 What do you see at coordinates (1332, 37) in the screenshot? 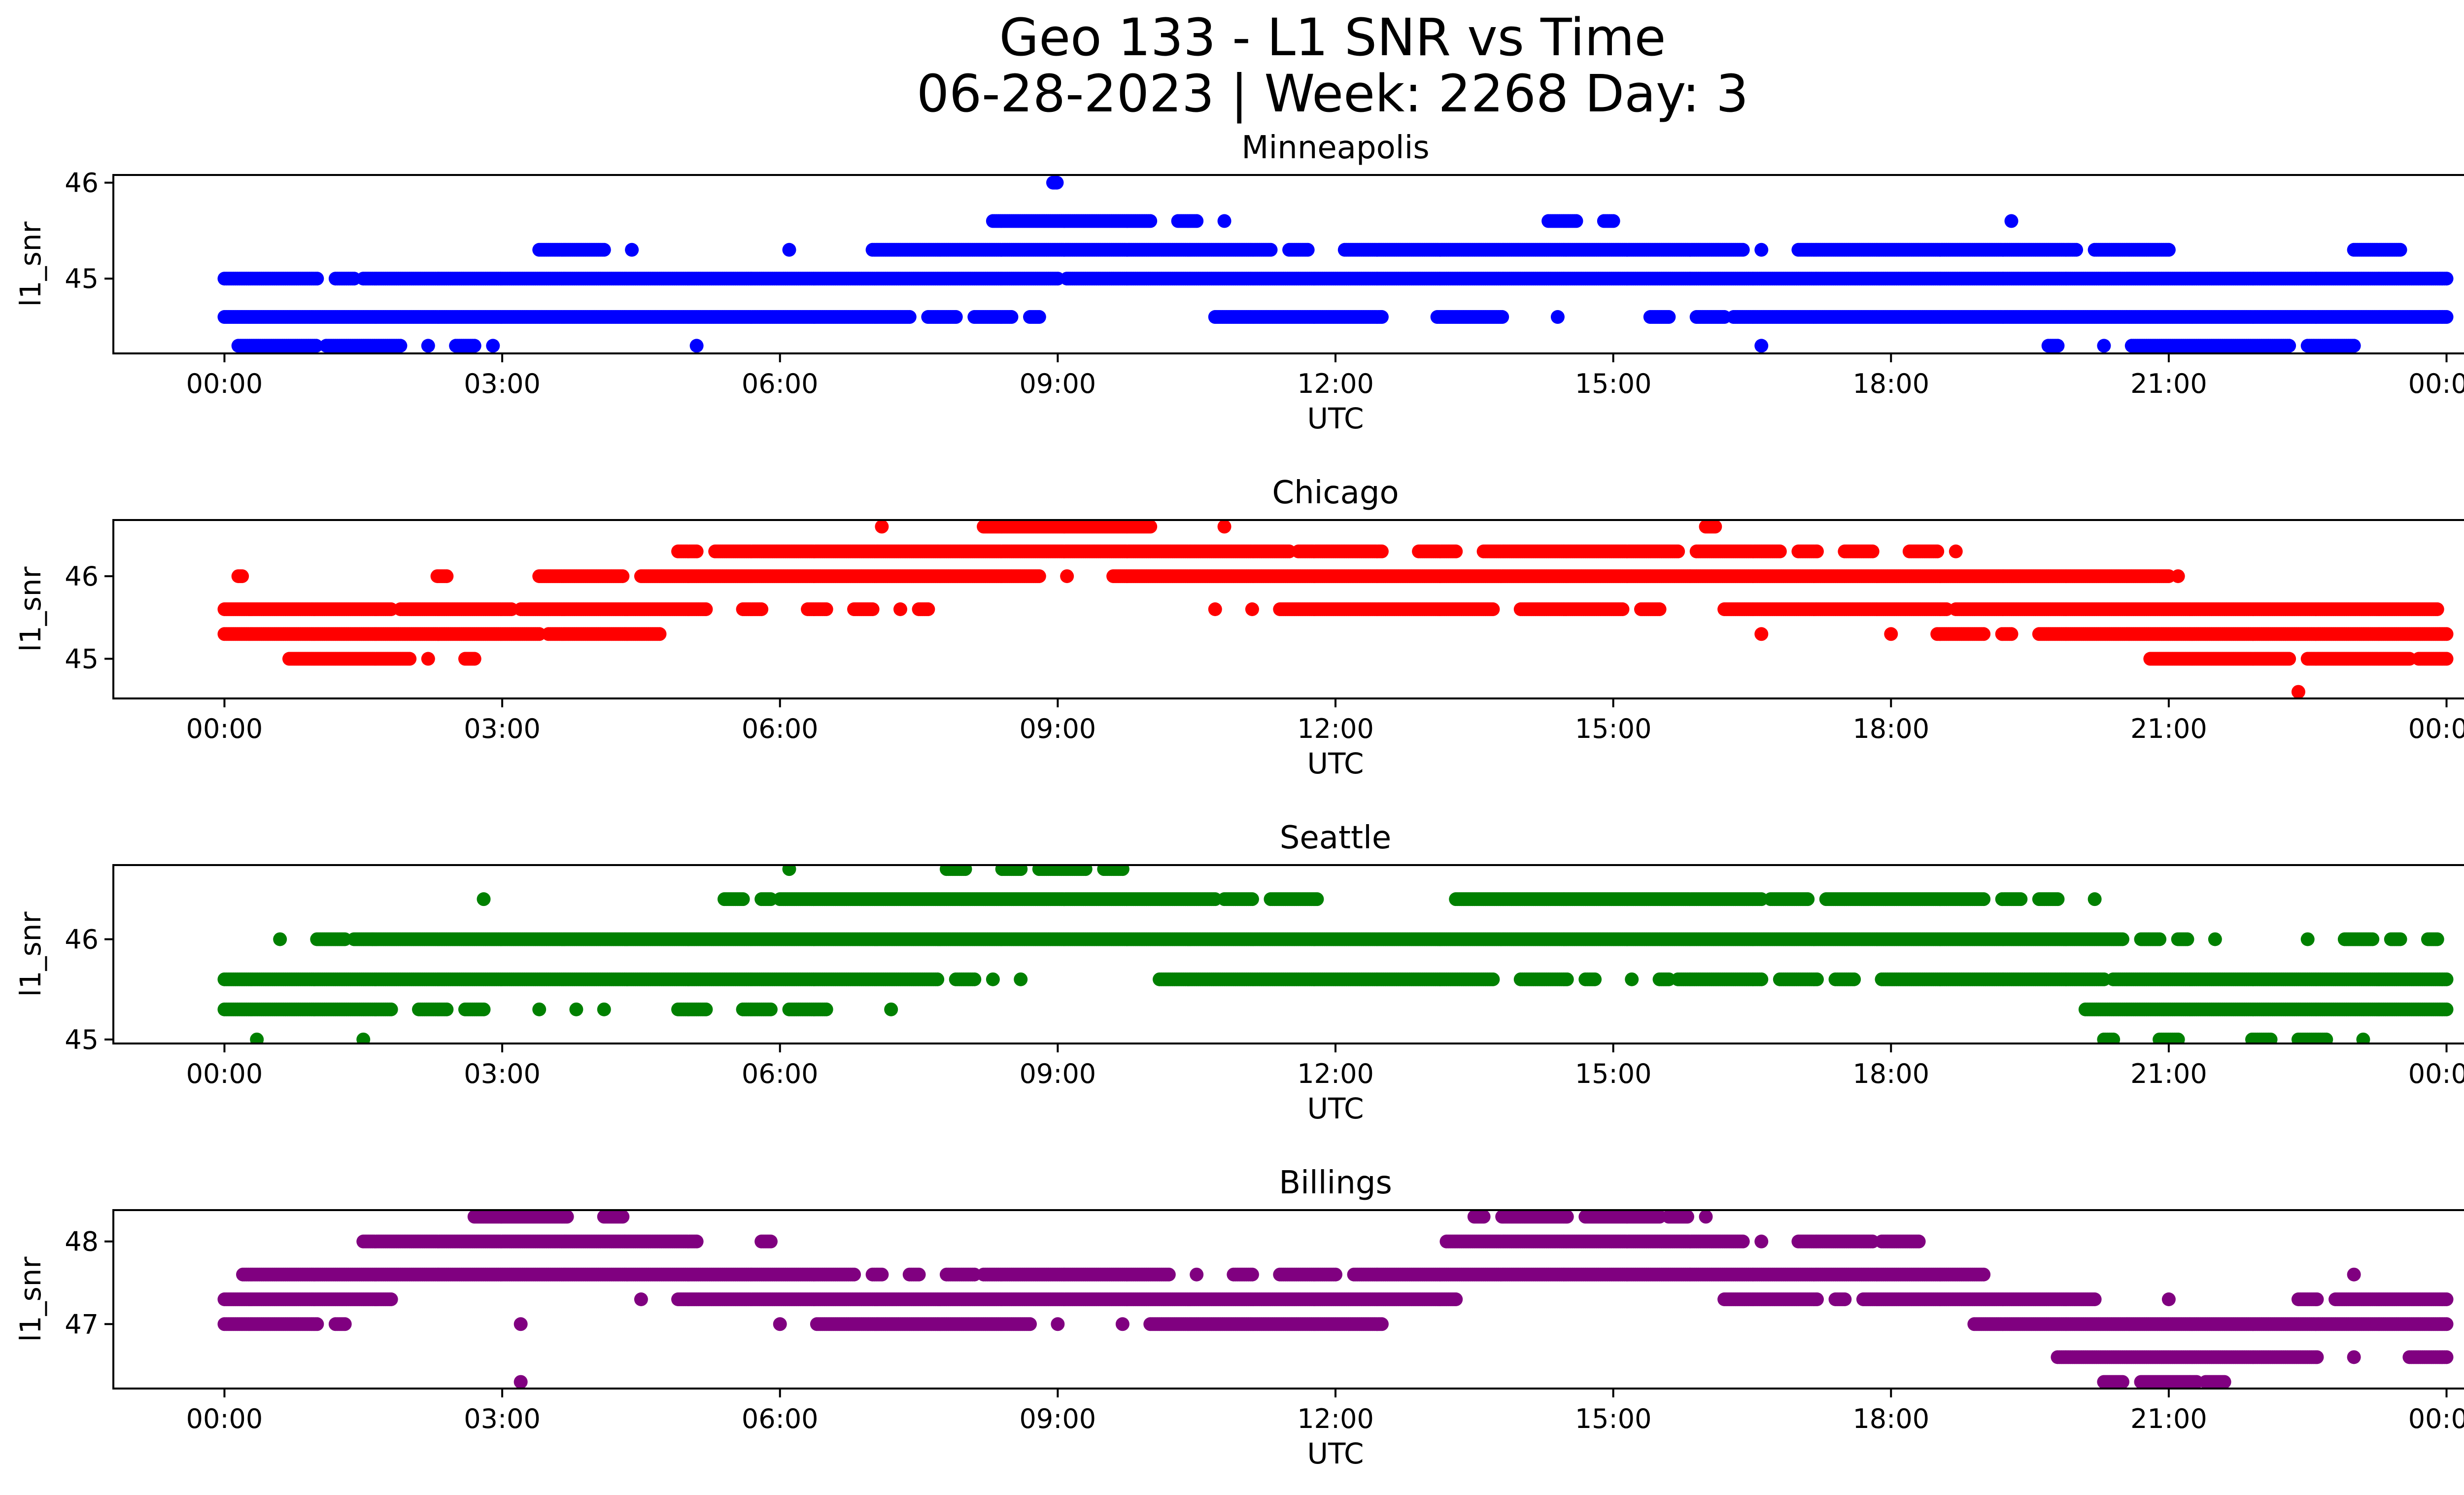
I see `chart-title: Geo 133 - L1 SNR vs Time` at bounding box center [1332, 37].